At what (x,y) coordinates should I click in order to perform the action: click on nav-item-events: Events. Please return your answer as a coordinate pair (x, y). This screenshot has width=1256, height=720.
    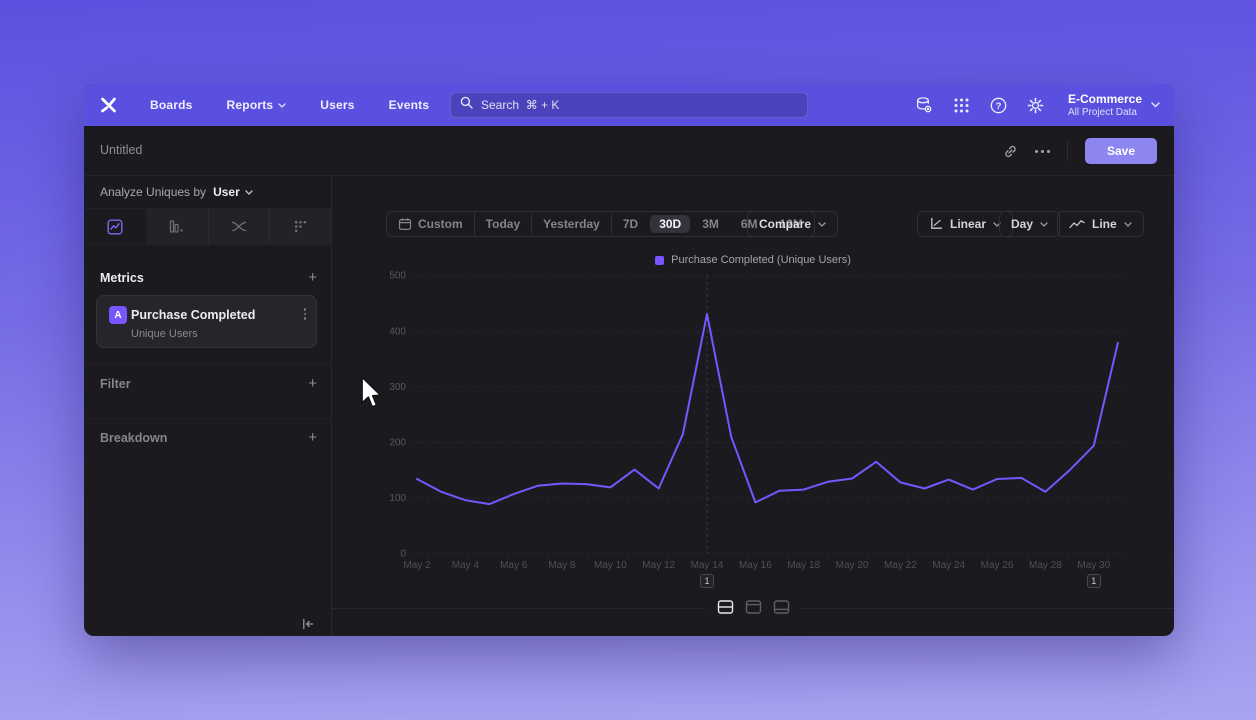
    Looking at the image, I should click on (409, 105).